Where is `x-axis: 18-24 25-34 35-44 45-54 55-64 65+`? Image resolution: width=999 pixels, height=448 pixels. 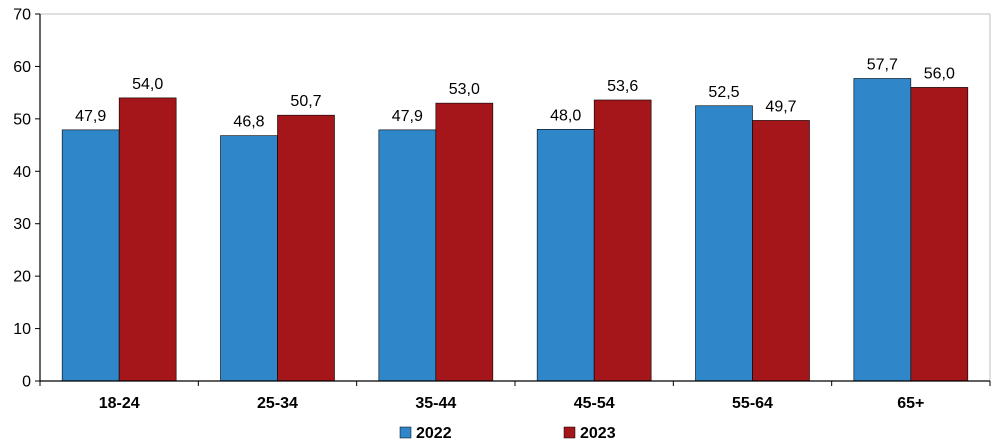
x-axis: 18-24 25-34 35-44 45-54 55-64 65+ is located at coordinates (515, 396).